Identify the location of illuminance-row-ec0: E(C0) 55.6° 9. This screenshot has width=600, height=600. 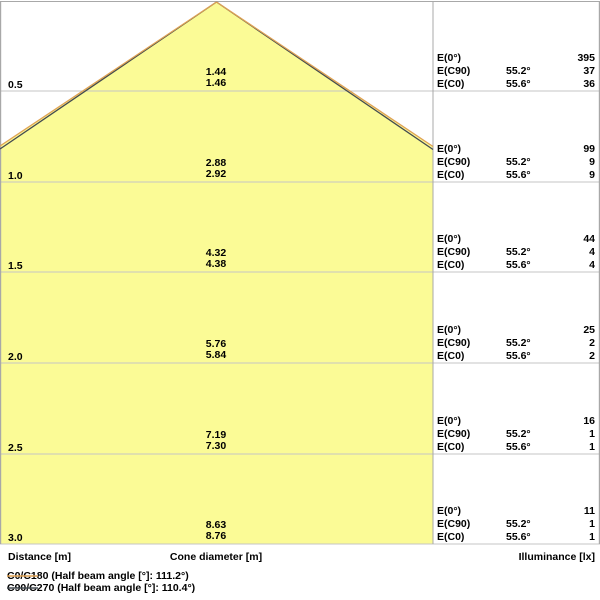
(516, 175).